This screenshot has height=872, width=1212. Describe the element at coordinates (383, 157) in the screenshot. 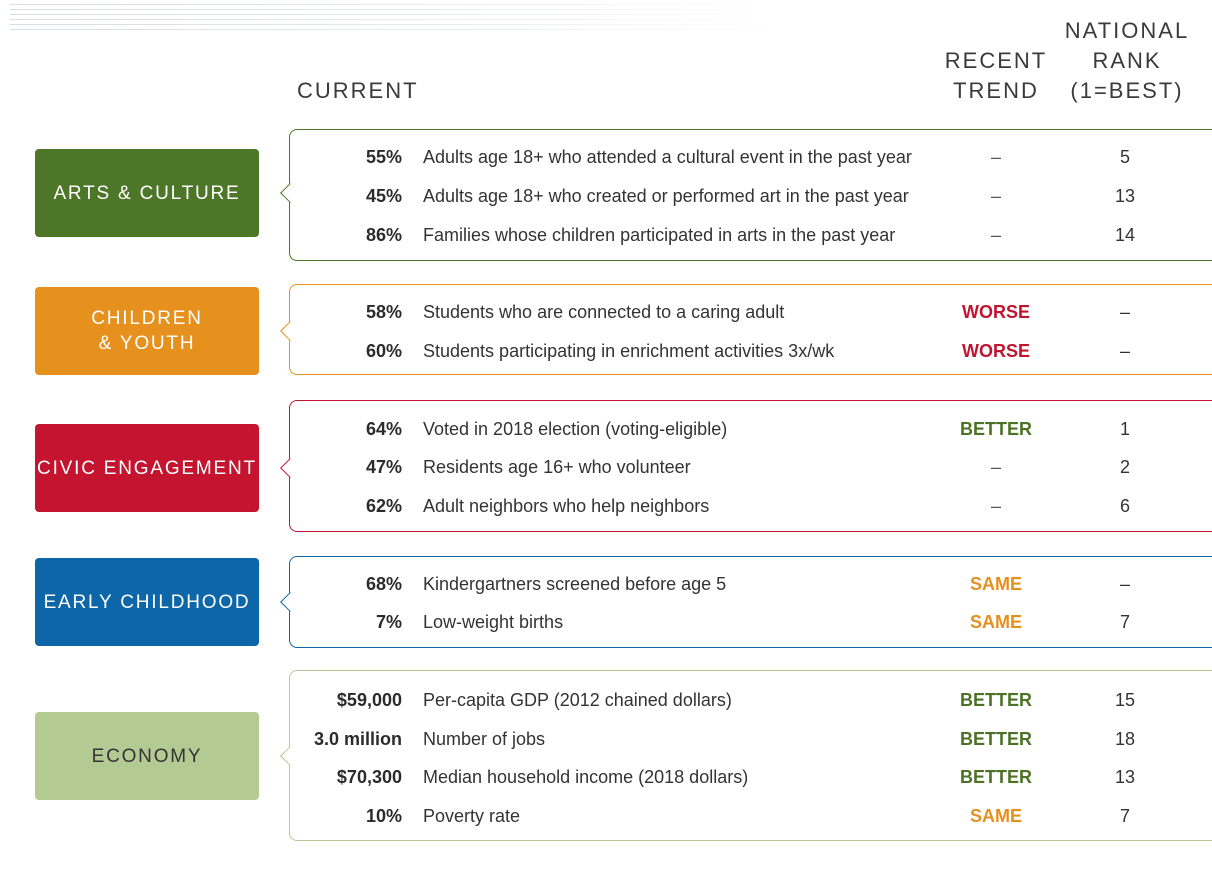

I see `indicator-value: 55%` at that location.